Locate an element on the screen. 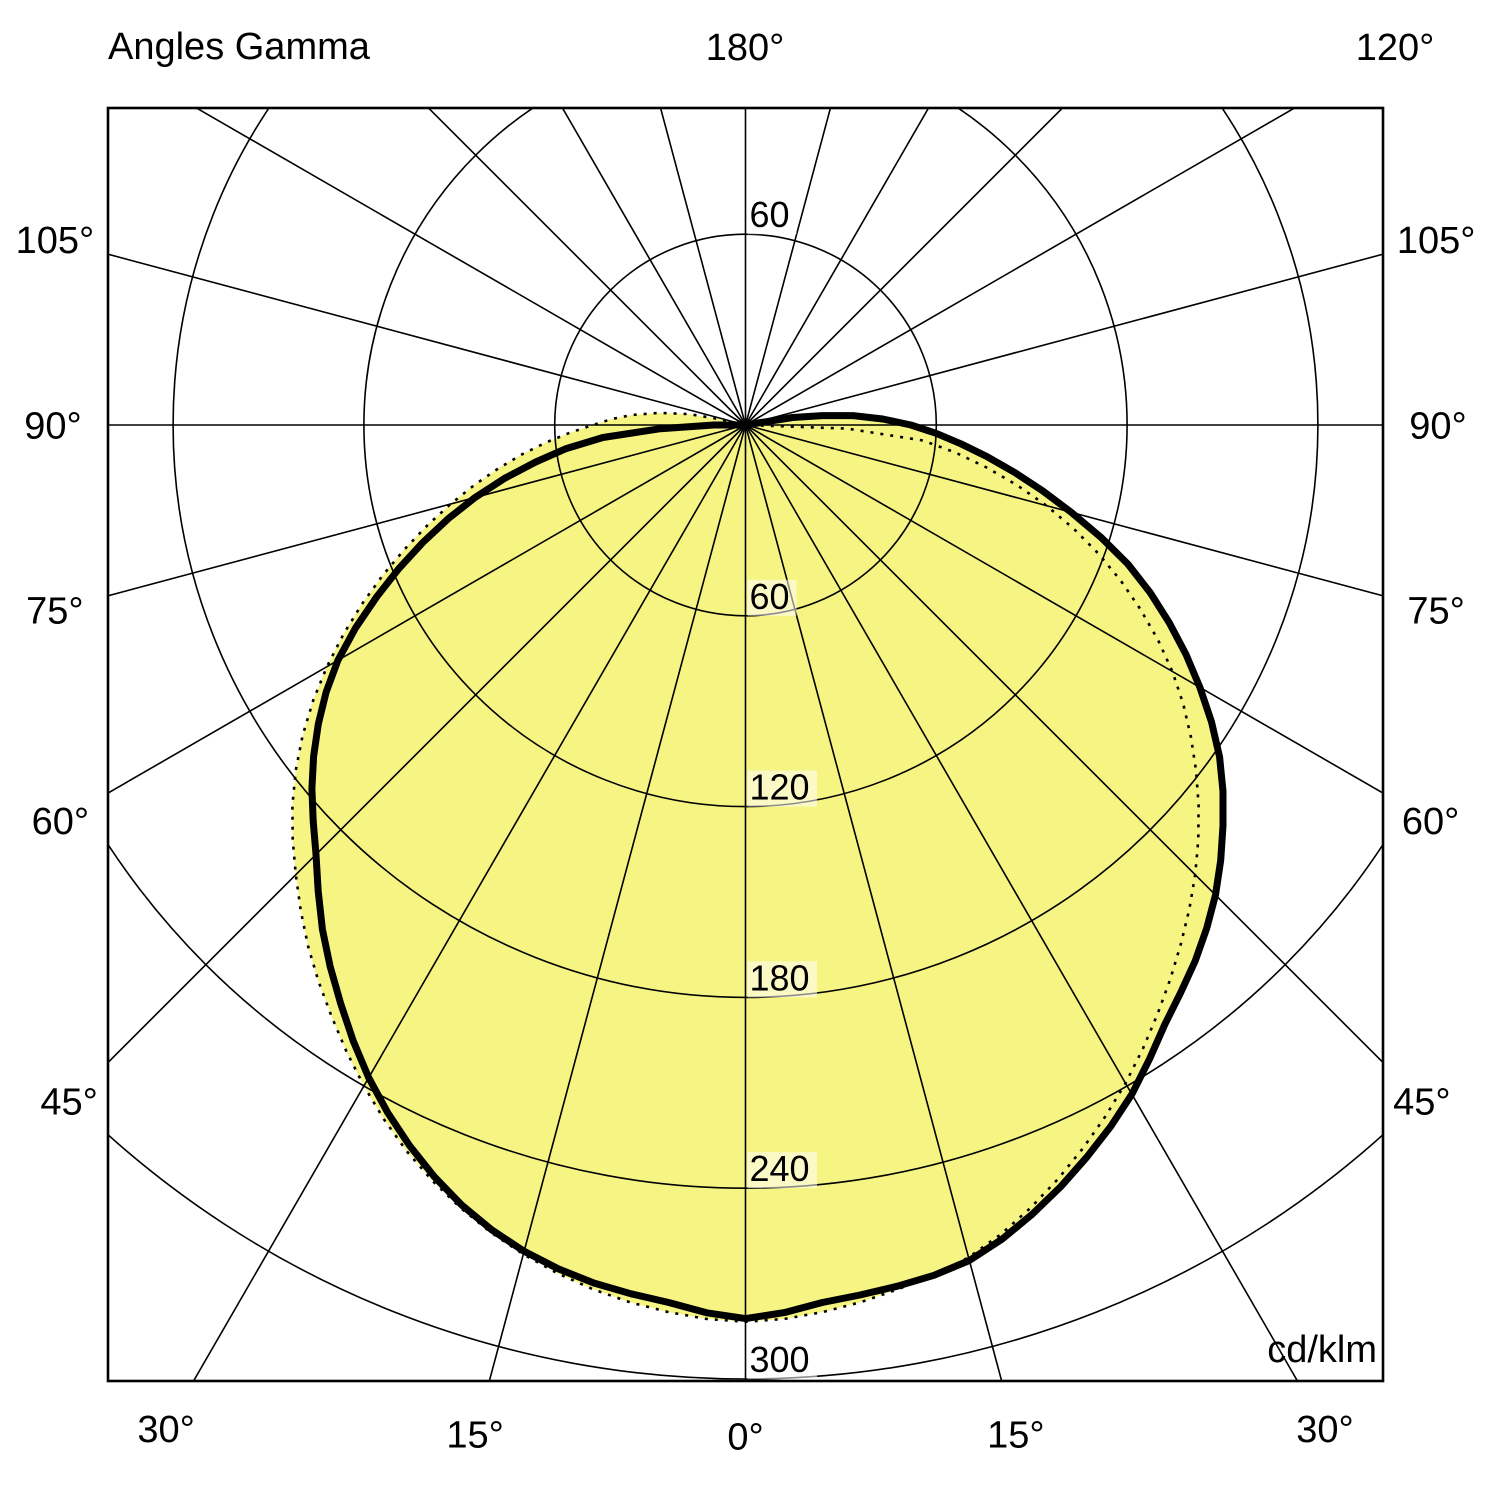 This screenshot has width=1490, height=1490. ring-tick-label-240: 240 is located at coordinates (780, 1168).